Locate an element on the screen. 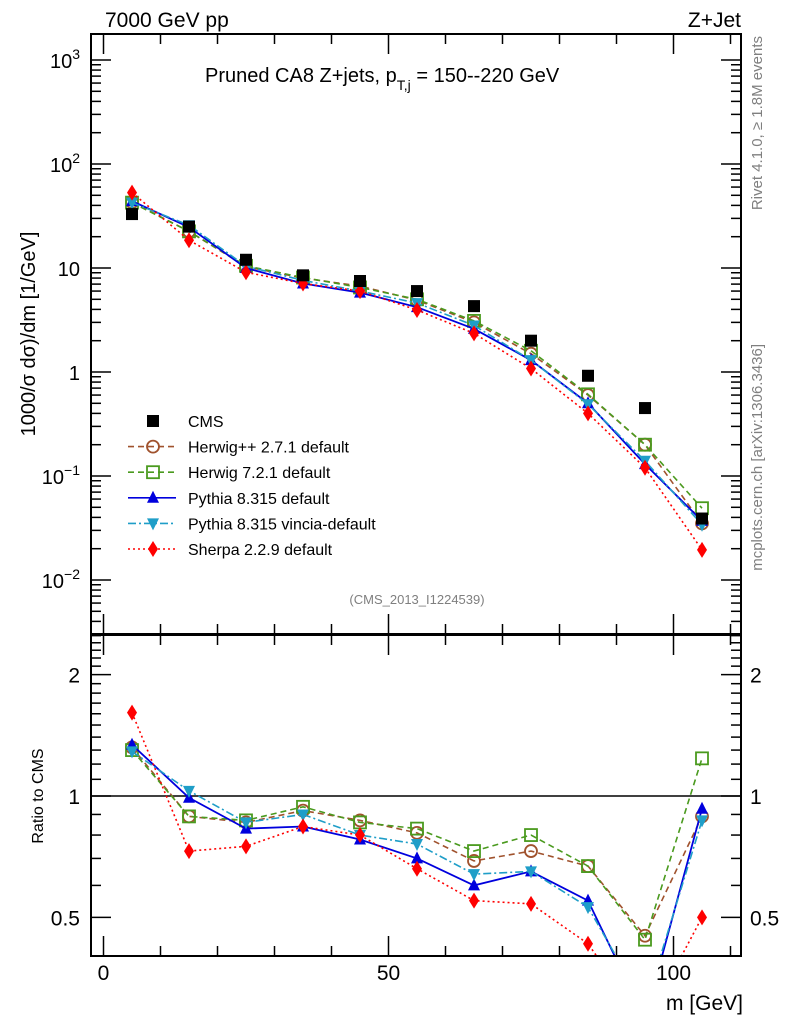  mcplots-label: mcplots.cern.ch [arXiv:1306.3436] is located at coordinates (757, 457).